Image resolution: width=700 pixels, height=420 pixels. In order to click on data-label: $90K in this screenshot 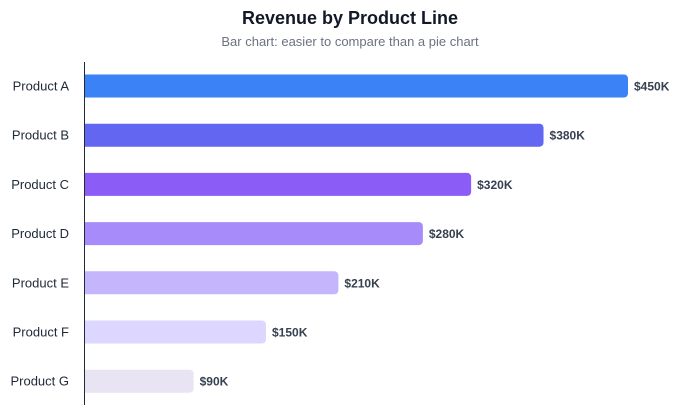, I will do `click(214, 382)`.